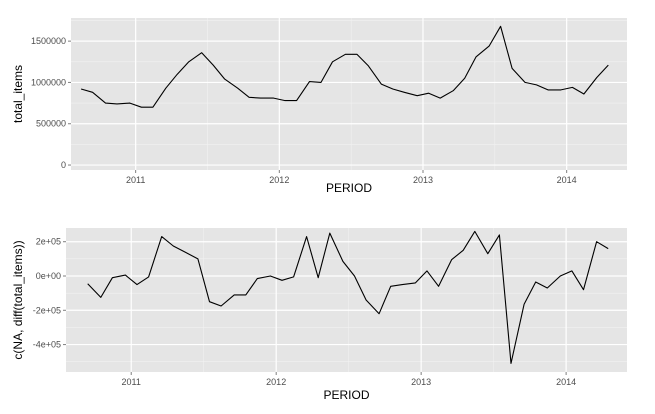 The image size is (655, 414). I want to click on top-y-tick-label: 1000000, so click(48, 82).